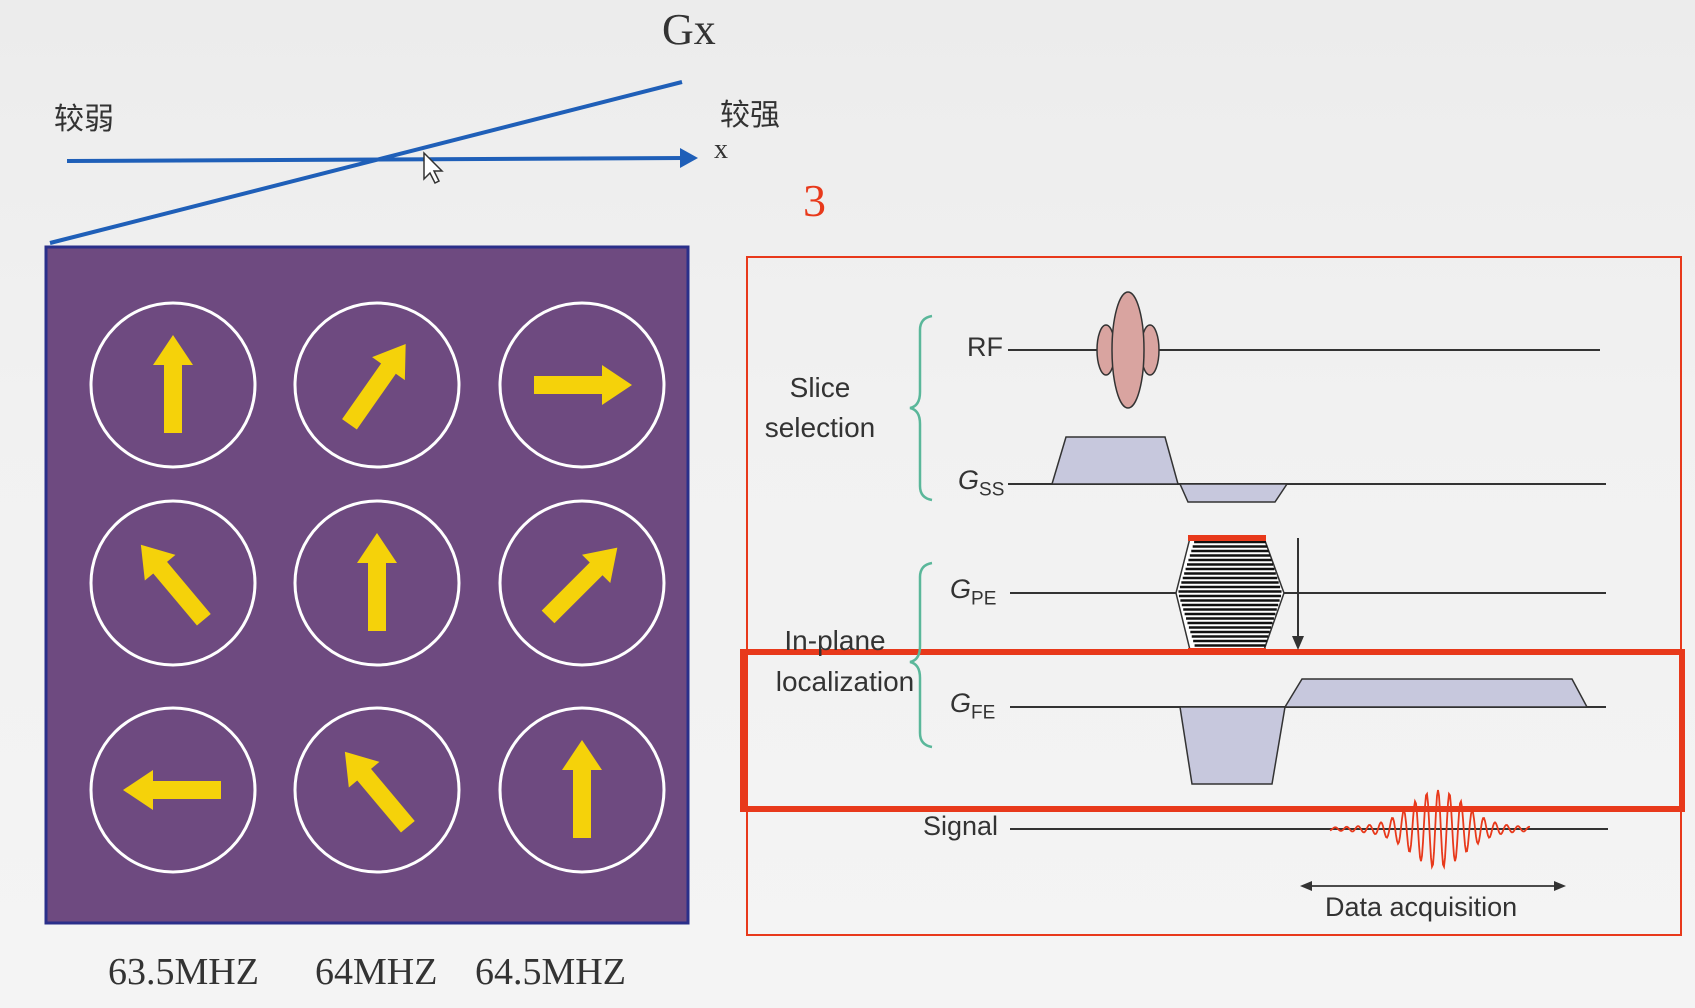 The image size is (1695, 1008). I want to click on inplane-label: In-plane, so click(835, 640).